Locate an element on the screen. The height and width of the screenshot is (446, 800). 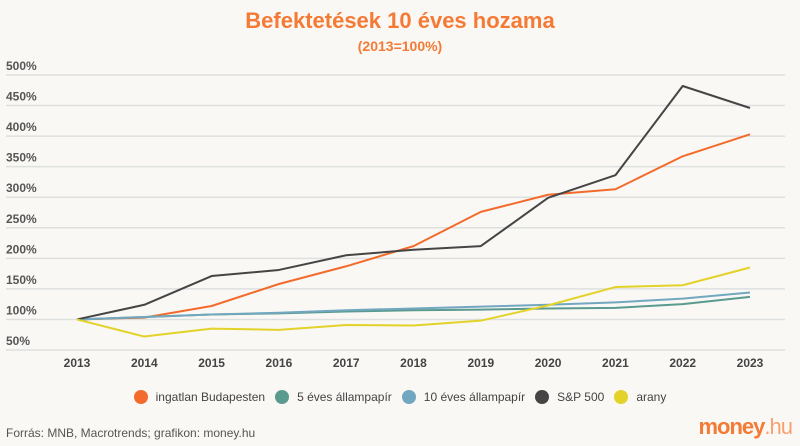
legend-item: S&P 500 is located at coordinates (569, 397).